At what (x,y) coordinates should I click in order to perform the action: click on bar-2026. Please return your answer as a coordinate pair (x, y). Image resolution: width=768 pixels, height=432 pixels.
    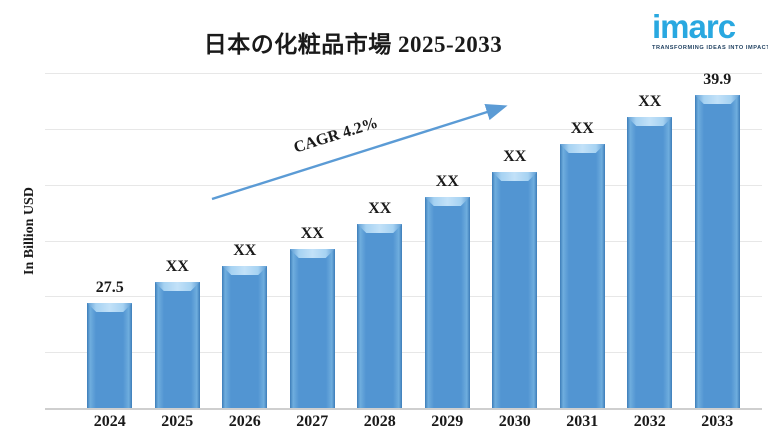
    Looking at the image, I should click on (245, 337).